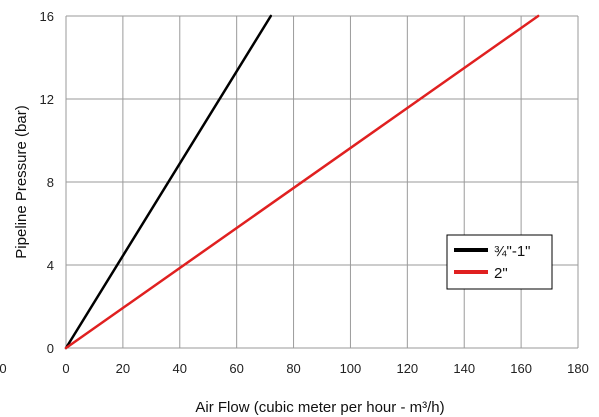 This screenshot has height=417, width=599. What do you see at coordinates (21, 181) in the screenshot?
I see `y-axis-label: Pipeline Pressure (bar)` at bounding box center [21, 181].